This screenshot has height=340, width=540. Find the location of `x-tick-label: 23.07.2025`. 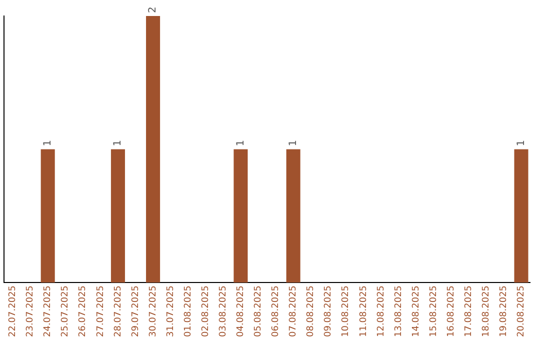

x-tick-label: 23.07.2025 is located at coordinates (31, 311).